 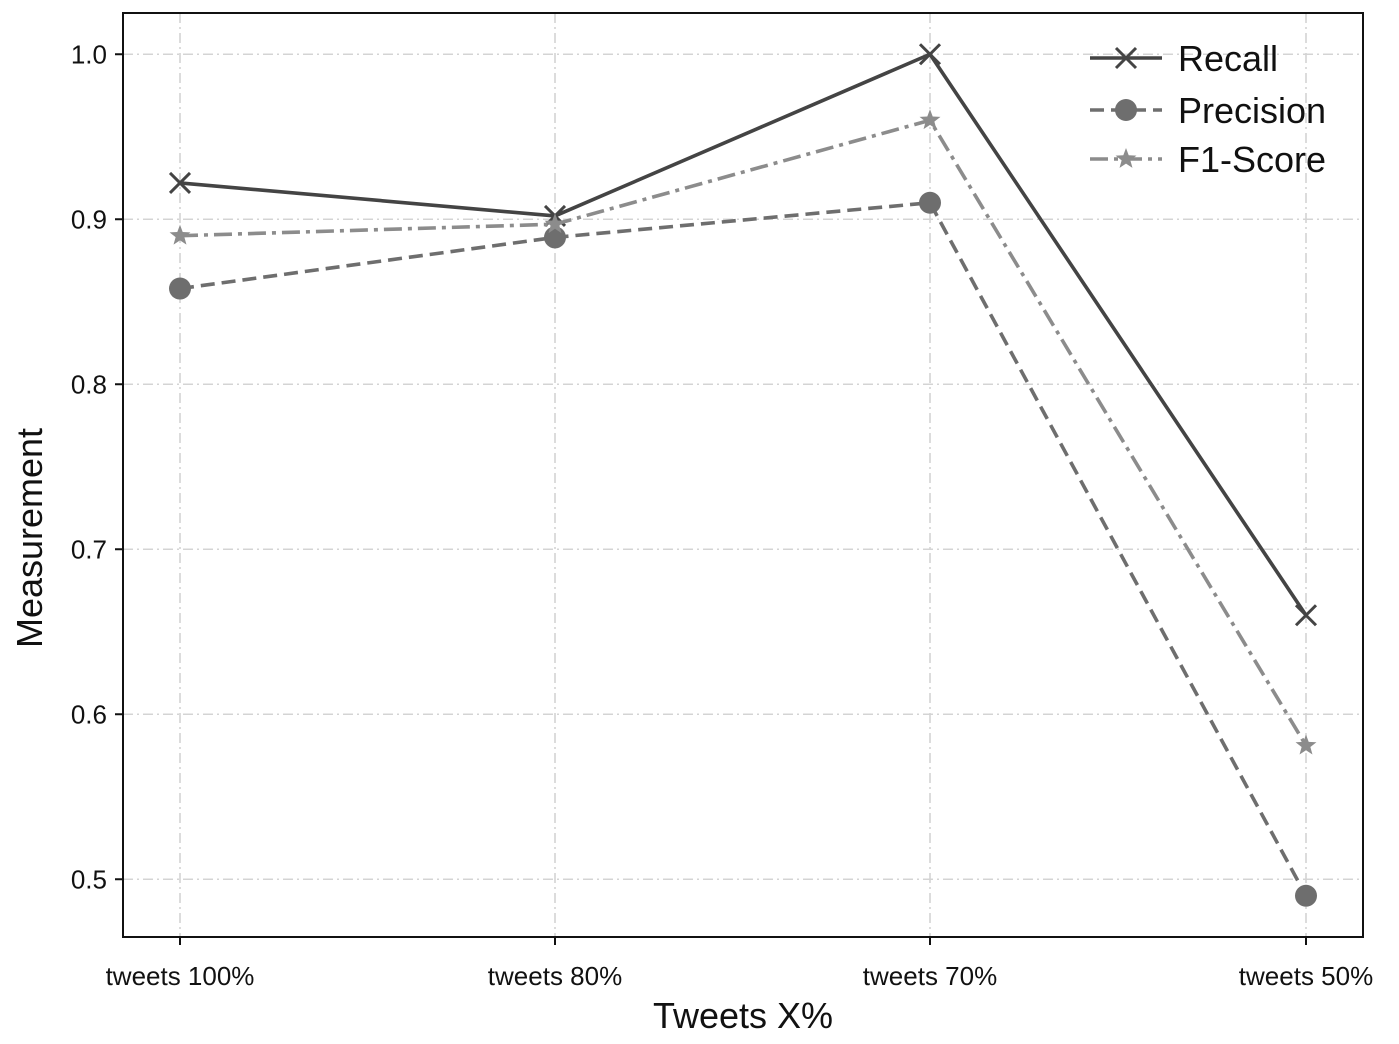 I want to click on y-tick-label: 0.6, so click(x=89, y=714).